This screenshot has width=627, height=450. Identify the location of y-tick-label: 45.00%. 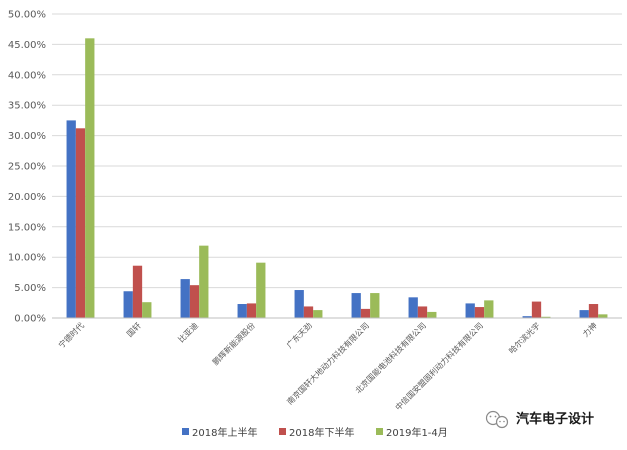
(27, 45).